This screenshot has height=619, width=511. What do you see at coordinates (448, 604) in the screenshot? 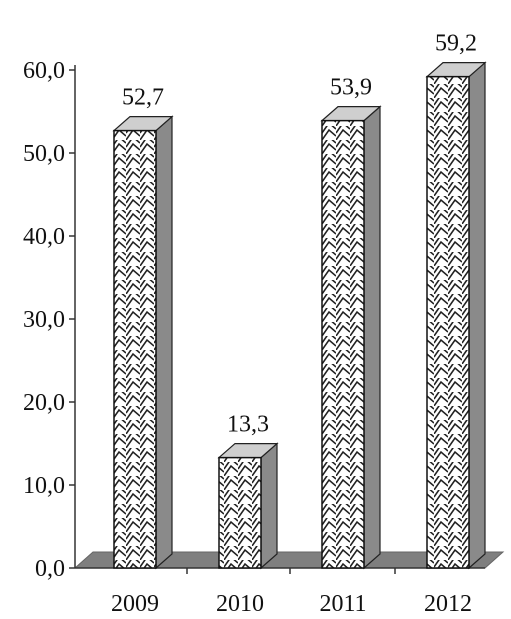
I see `x-tick-label-2012: 2012` at bounding box center [448, 604].